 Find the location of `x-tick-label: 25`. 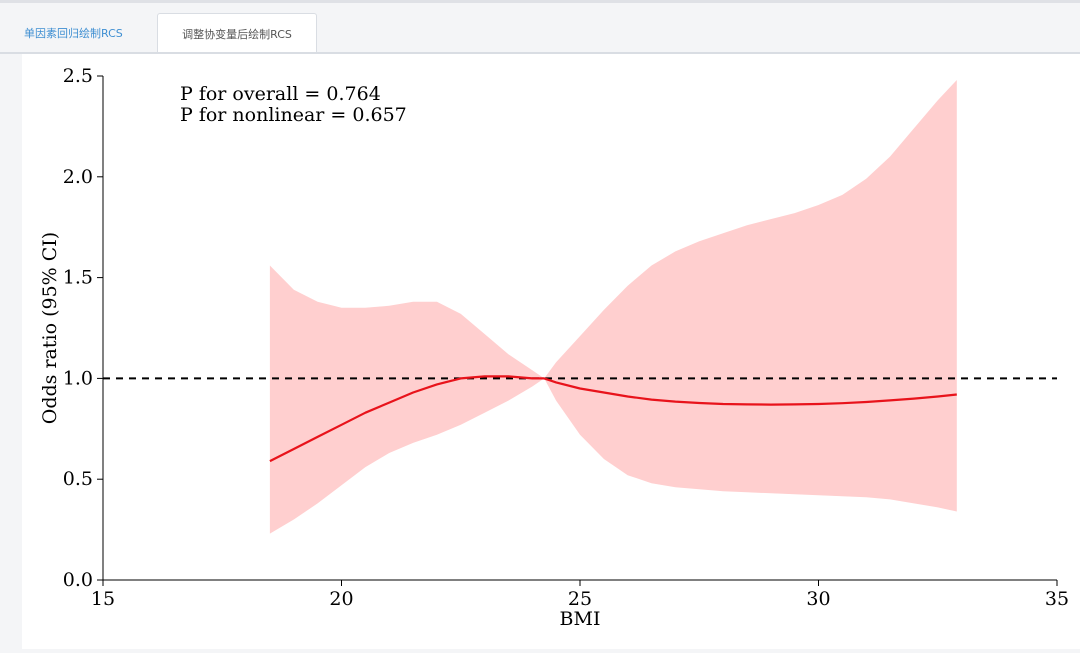

x-tick-label: 25 is located at coordinates (580, 599).